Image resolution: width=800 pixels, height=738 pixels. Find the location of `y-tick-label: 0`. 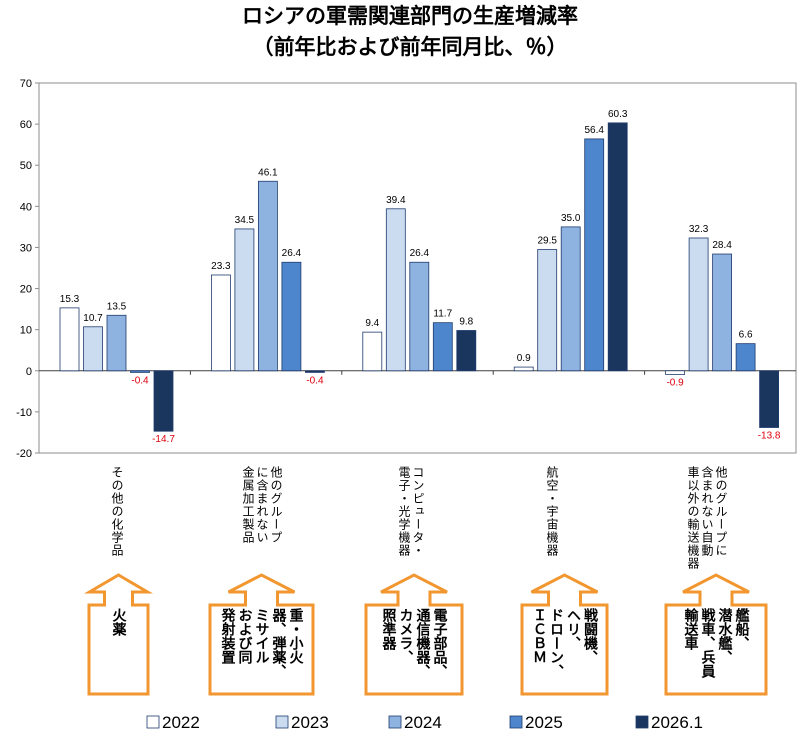

y-tick-label: 0 is located at coordinates (29, 372).